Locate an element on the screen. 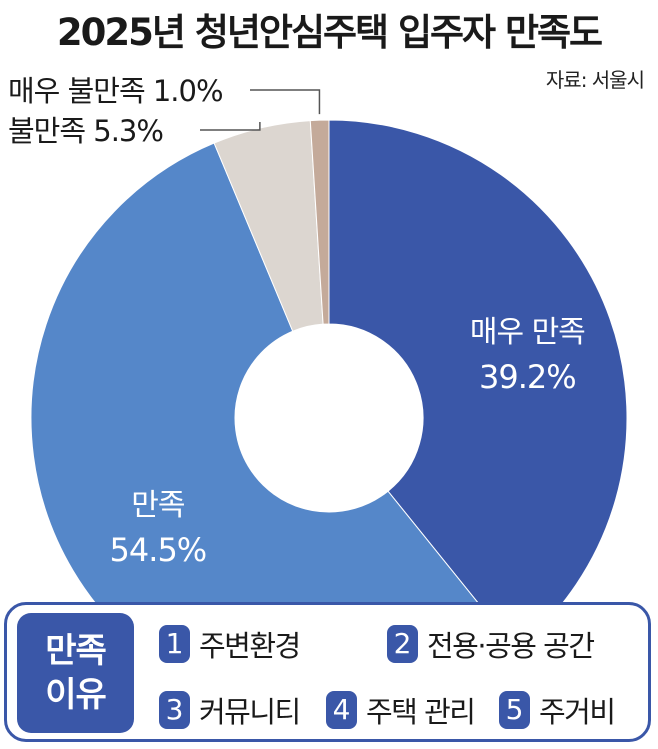  chart-title: 2025년 청년안심주택 입주자 만족도 is located at coordinates (329, 32).